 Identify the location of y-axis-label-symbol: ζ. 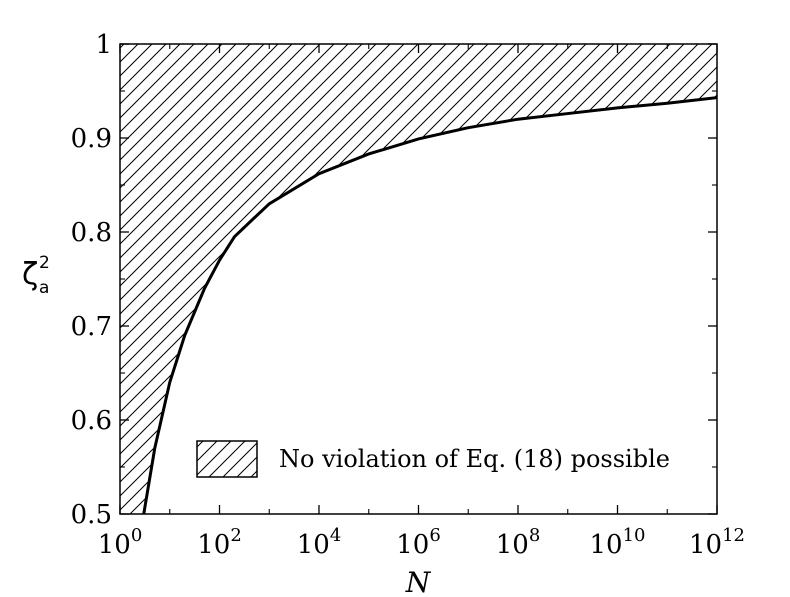
(30, 274).